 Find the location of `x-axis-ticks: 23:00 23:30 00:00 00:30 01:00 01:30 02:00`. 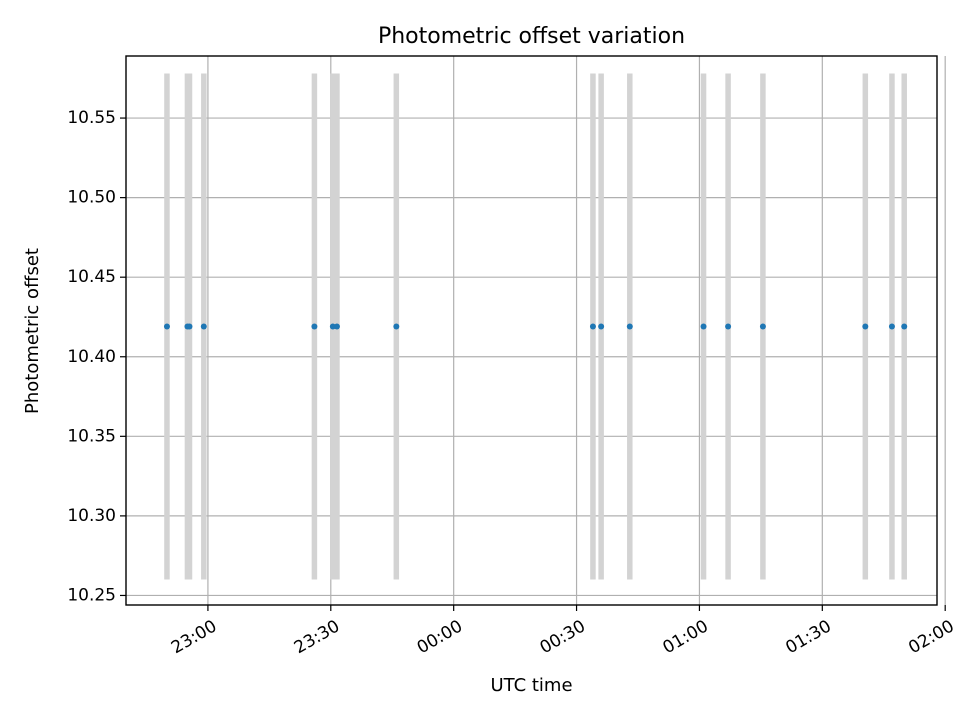

x-axis-ticks: 23:00 23:30 00:00 00:30 01:00 01:30 02:00 is located at coordinates (563, 631).